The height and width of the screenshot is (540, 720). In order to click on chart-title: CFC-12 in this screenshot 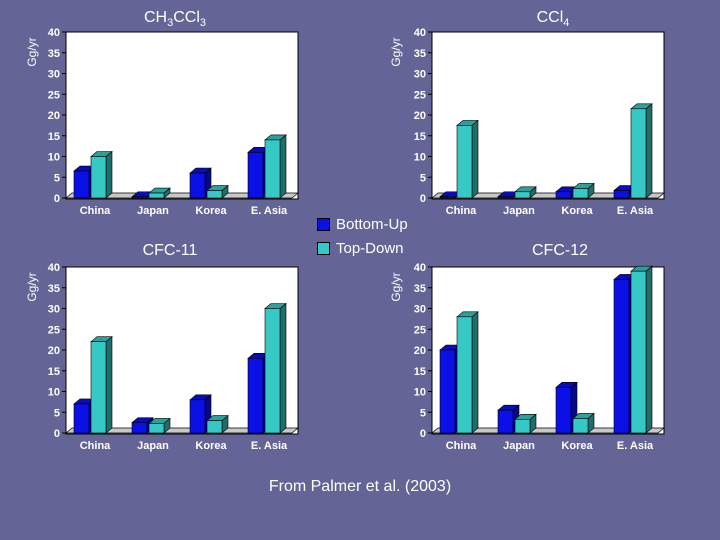, I will do `click(560, 250)`.